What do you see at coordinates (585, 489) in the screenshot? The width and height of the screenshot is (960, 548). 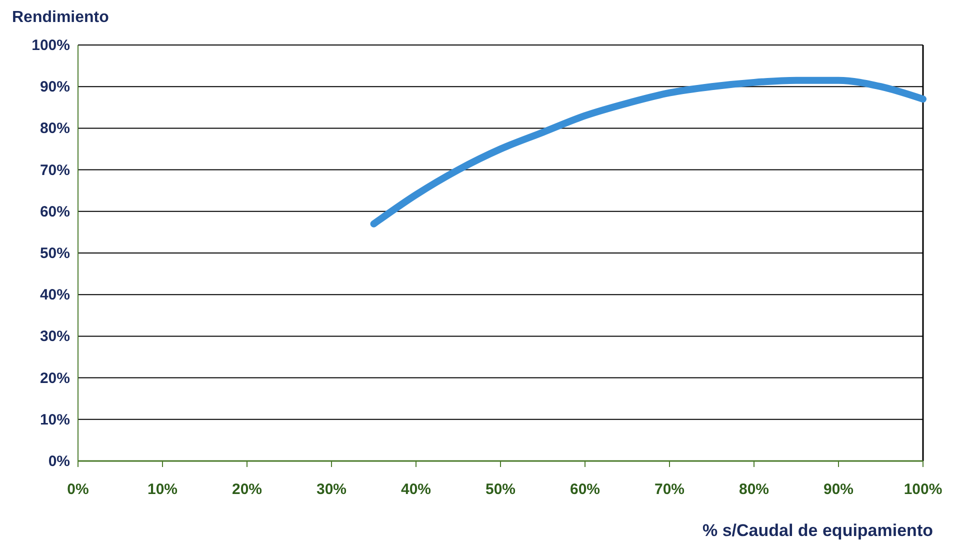 I see `x-tick-label: 60%` at bounding box center [585, 489].